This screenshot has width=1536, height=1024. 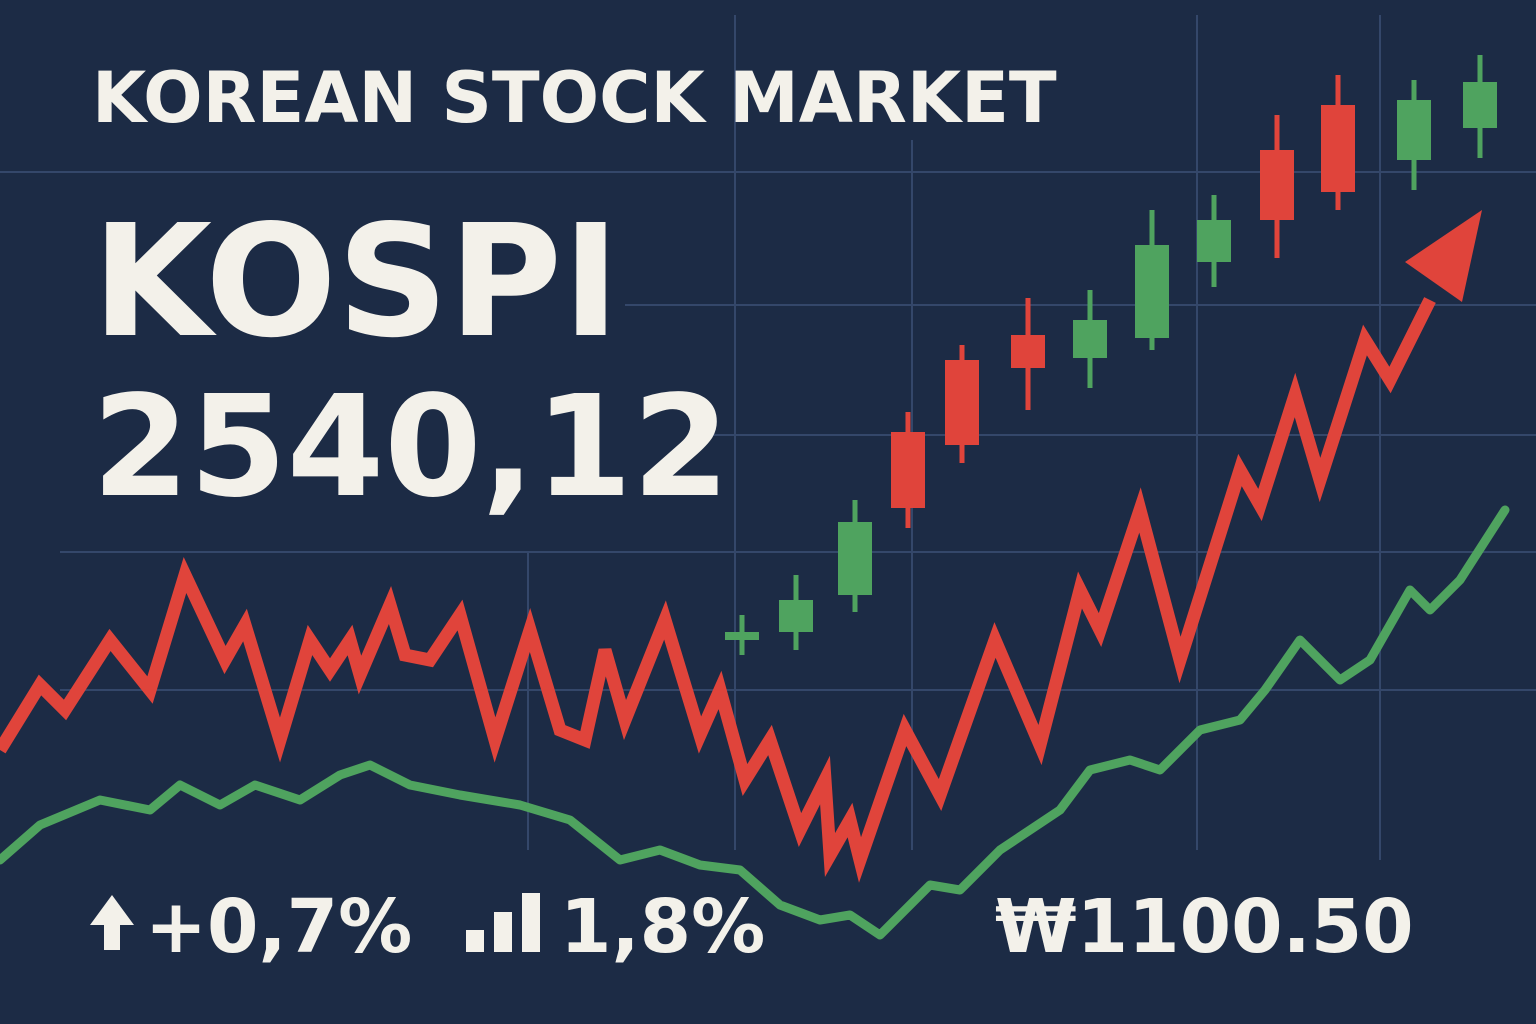 I want to click on change-value: +0,7%, so click(x=278, y=927).